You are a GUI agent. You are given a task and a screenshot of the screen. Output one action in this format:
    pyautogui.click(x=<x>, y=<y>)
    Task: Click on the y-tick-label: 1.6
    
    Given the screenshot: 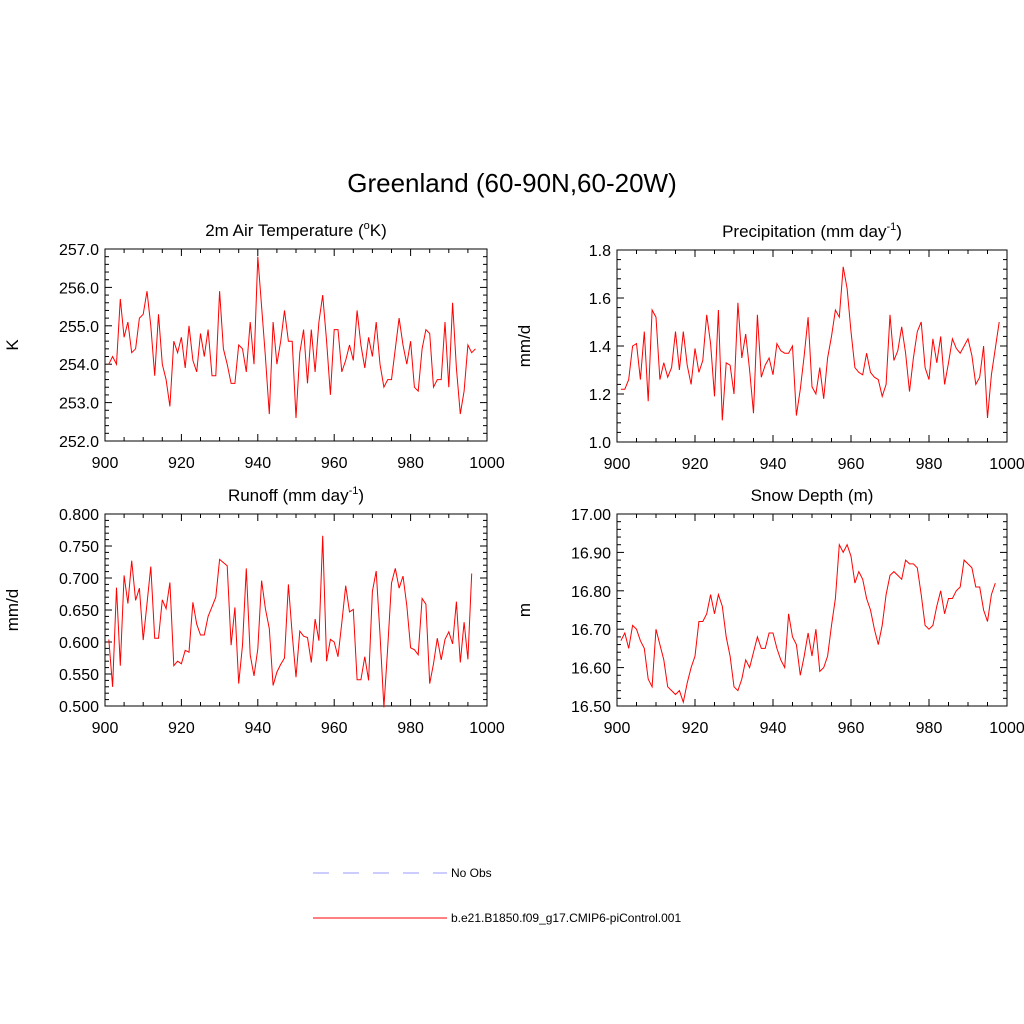 What is the action you would take?
    pyautogui.click(x=600, y=299)
    